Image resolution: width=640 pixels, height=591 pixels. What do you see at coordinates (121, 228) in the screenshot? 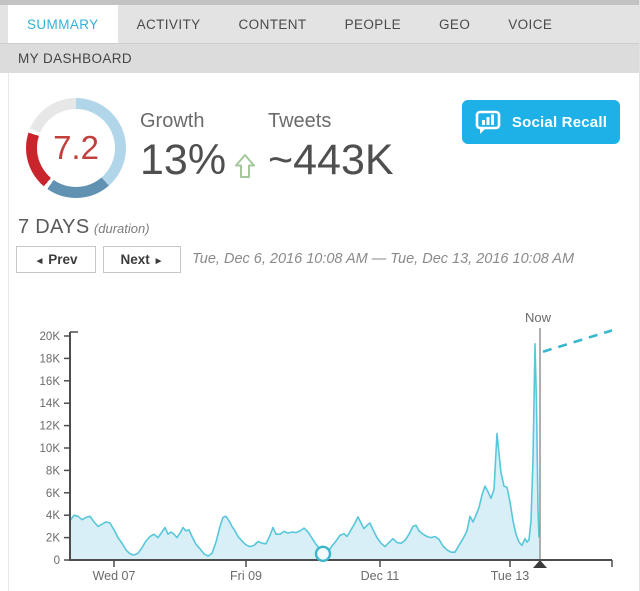
I see `duration-qualifier: (duration)` at bounding box center [121, 228].